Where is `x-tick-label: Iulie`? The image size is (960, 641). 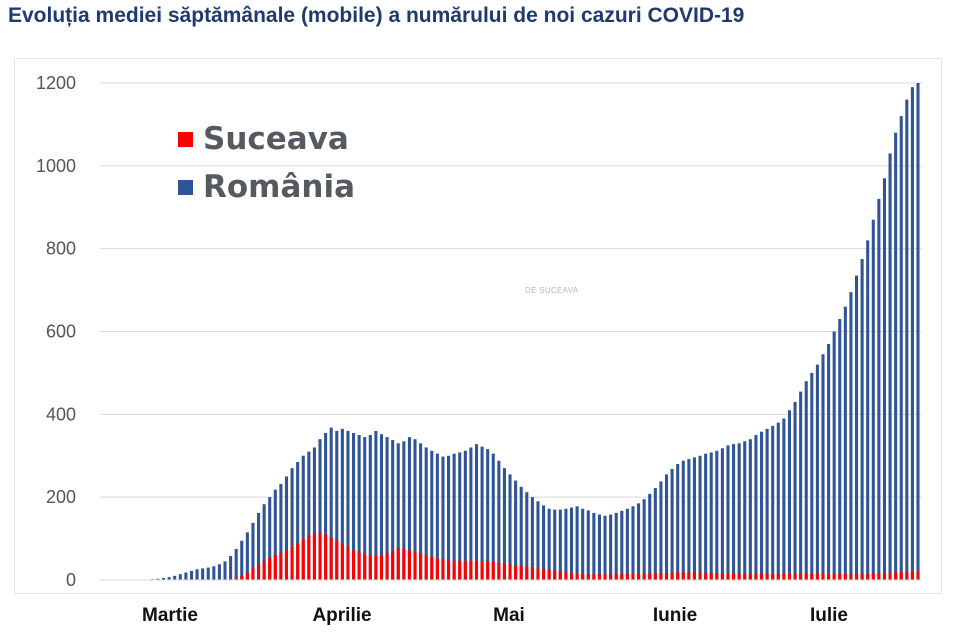 x-tick-label: Iulie is located at coordinates (829, 615).